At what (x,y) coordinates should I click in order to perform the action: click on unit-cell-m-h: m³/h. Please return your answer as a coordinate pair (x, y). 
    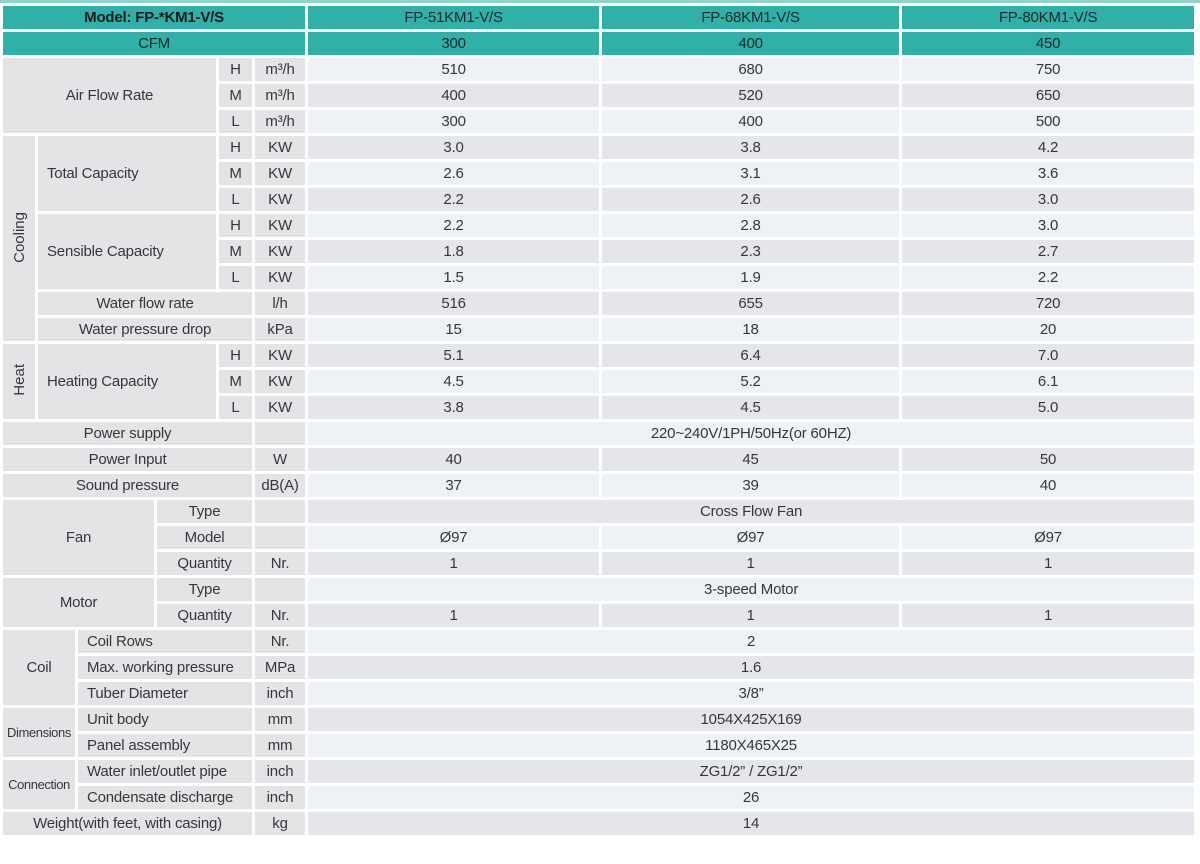
    Looking at the image, I should click on (280, 121).